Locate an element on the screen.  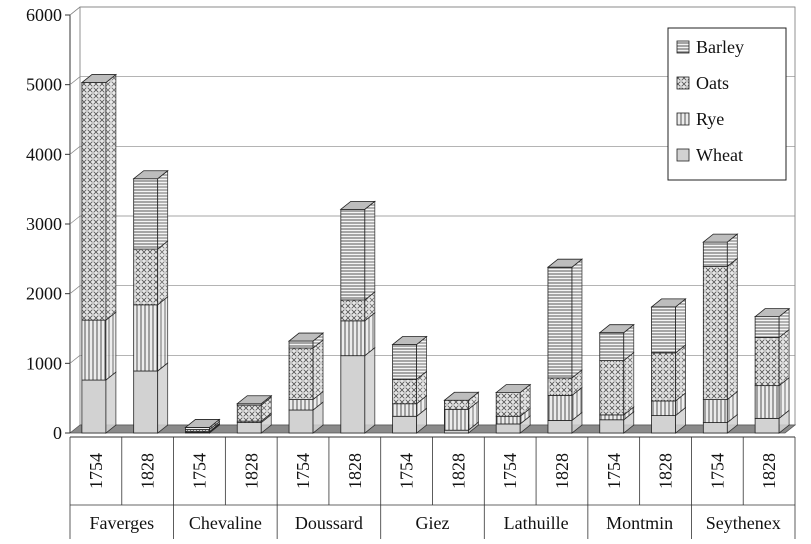
y-tick-label: 2000 is located at coordinates (44, 294).